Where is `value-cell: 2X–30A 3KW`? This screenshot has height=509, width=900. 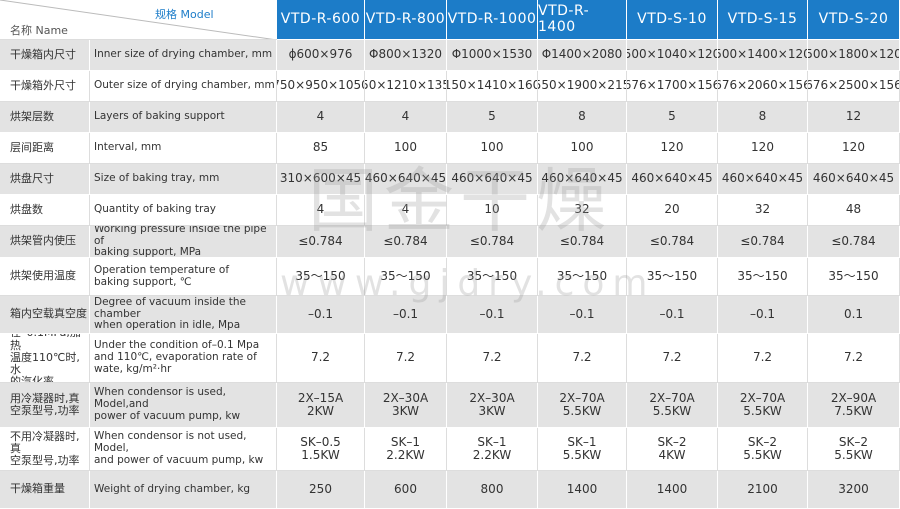 value-cell: 2X–30A 3KW is located at coordinates (406, 405).